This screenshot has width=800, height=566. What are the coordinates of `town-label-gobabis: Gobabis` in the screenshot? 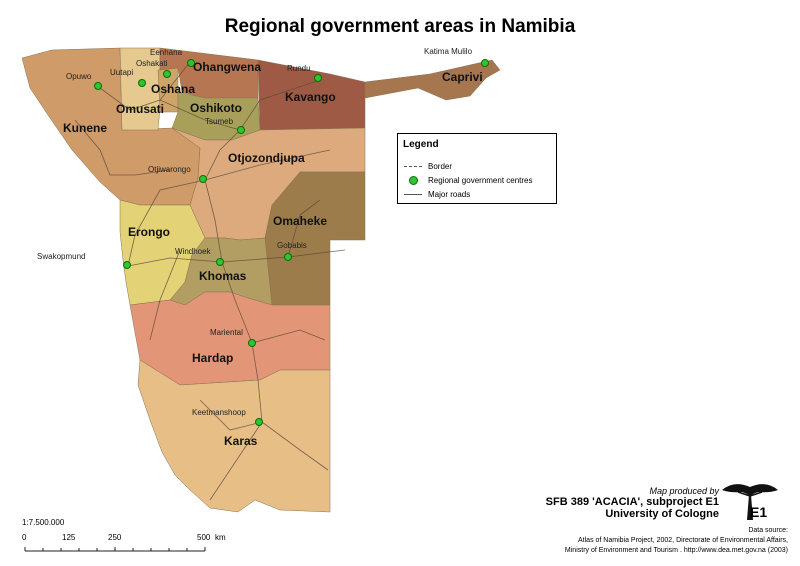 It's located at (292, 245).